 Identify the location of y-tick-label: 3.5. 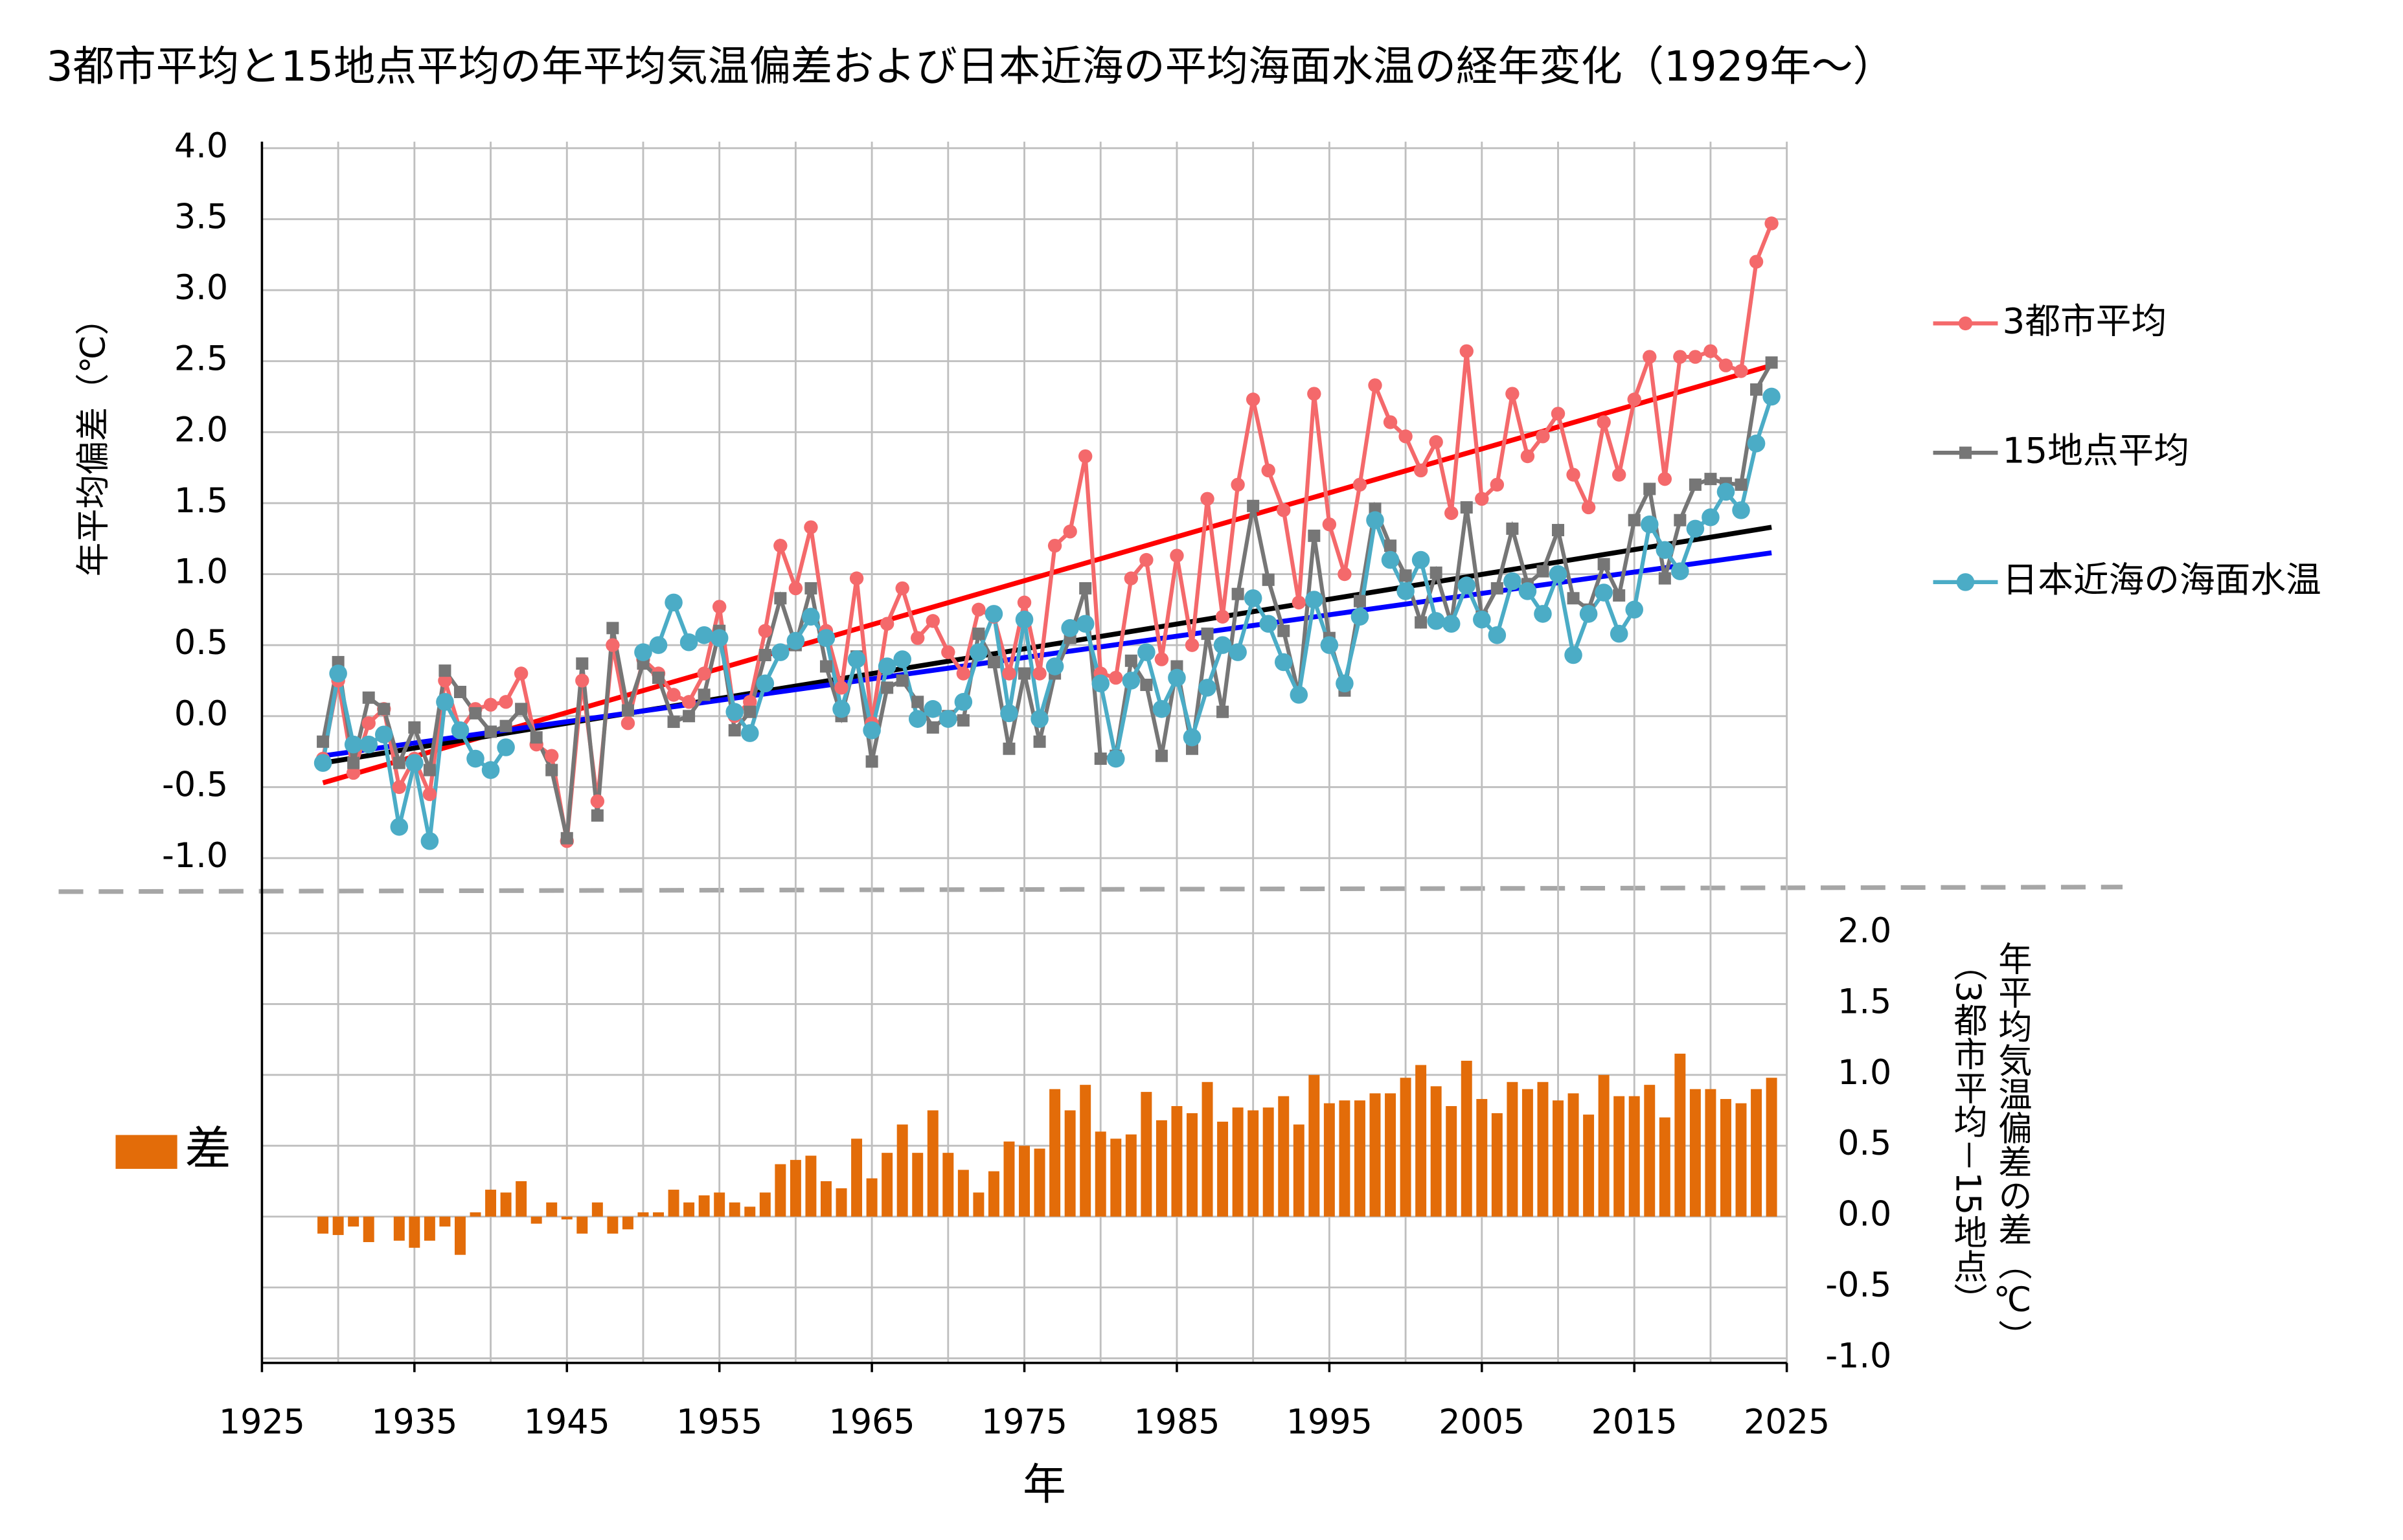
(201, 216).